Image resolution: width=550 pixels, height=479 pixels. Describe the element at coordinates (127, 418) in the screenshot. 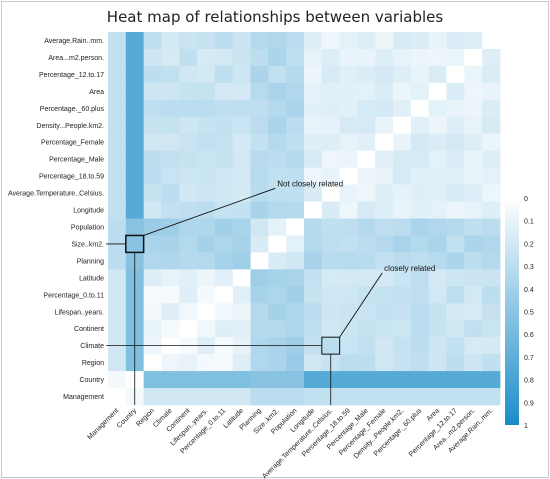

I see `column-label: Country` at that location.